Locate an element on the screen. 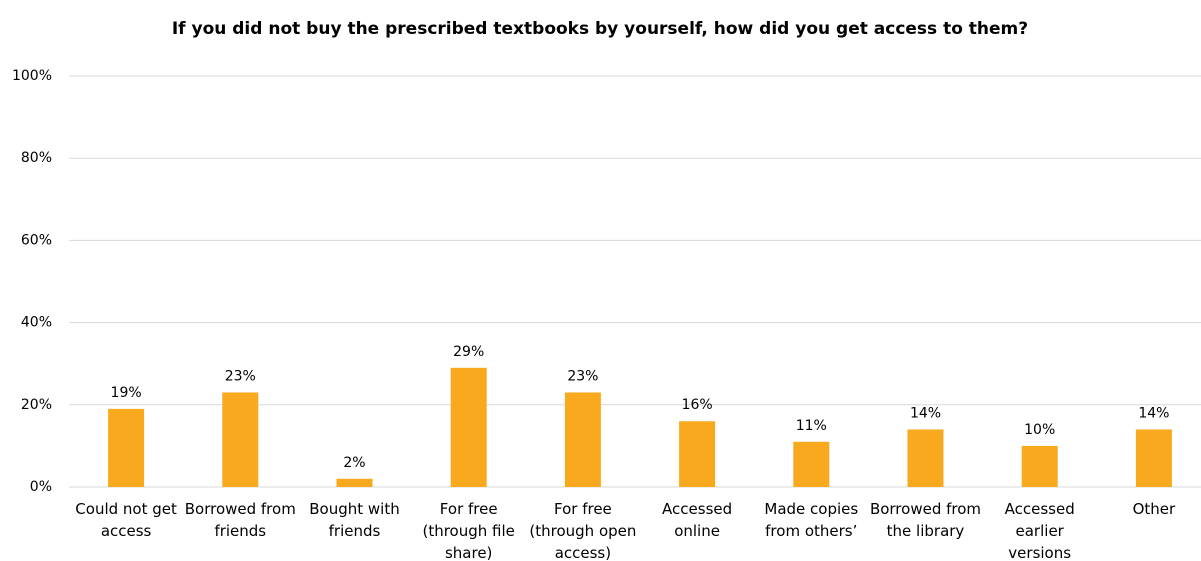 The height and width of the screenshot is (561, 1201). x-tick-label: Made copies from others’ is located at coordinates (811, 520).